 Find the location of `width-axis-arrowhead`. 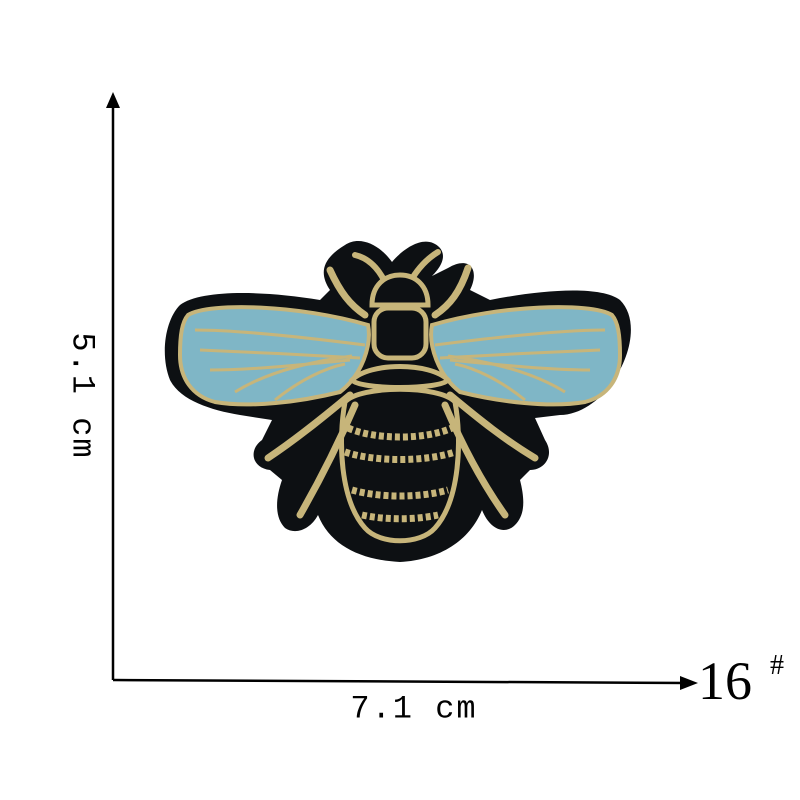

width-axis-arrowhead is located at coordinates (689, 683).